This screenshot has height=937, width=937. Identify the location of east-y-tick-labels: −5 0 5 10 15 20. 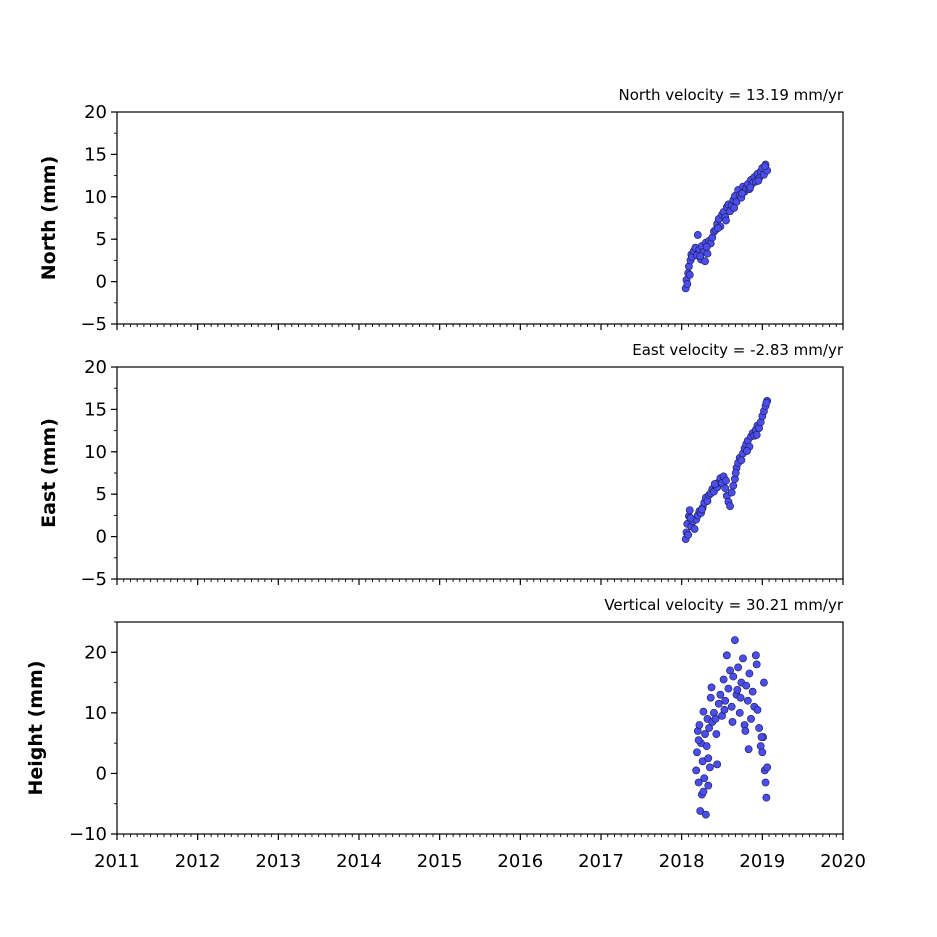
(93, 473).